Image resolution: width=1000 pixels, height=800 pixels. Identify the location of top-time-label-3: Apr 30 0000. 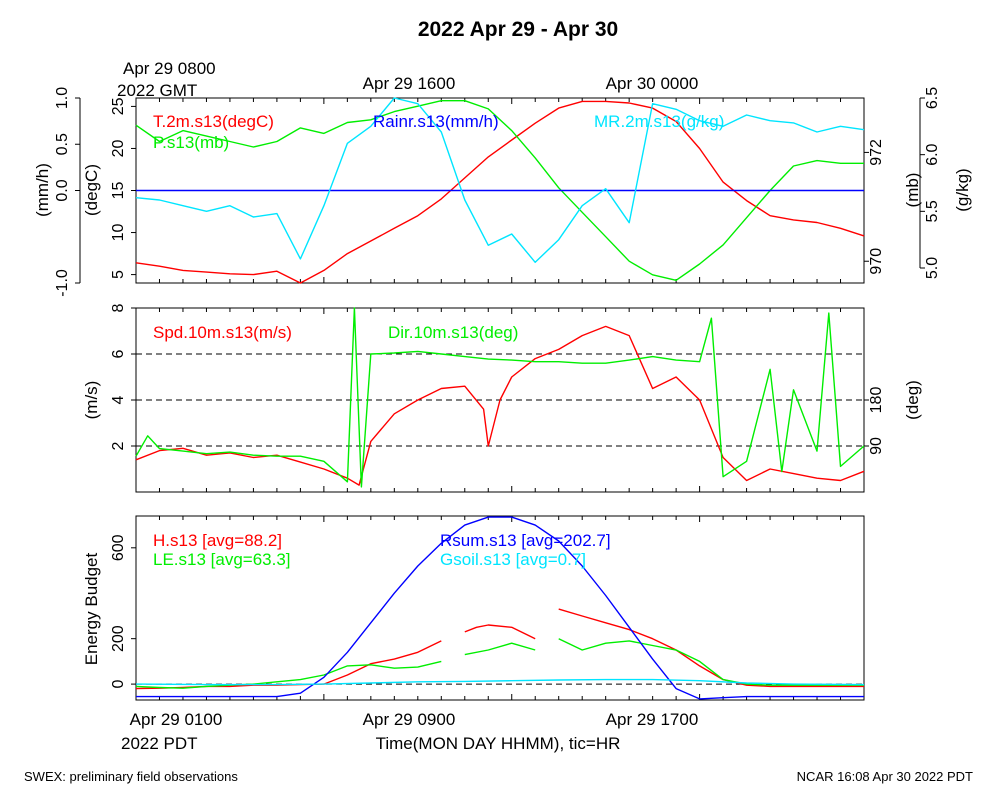
(652, 83).